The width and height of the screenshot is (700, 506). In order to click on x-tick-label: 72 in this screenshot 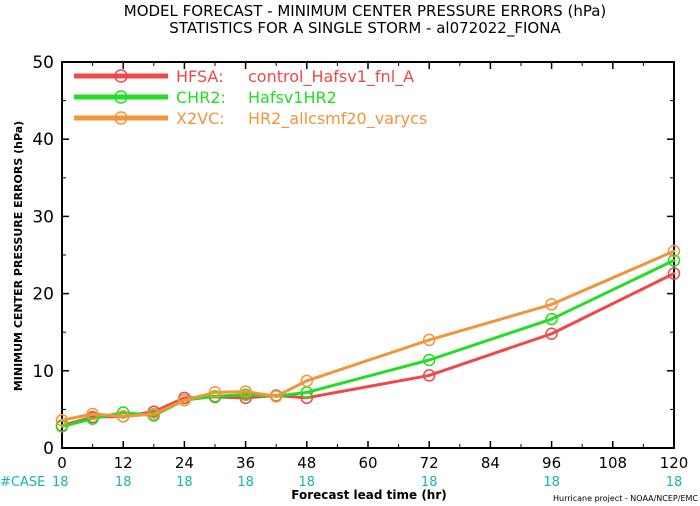, I will do `click(429, 463)`.